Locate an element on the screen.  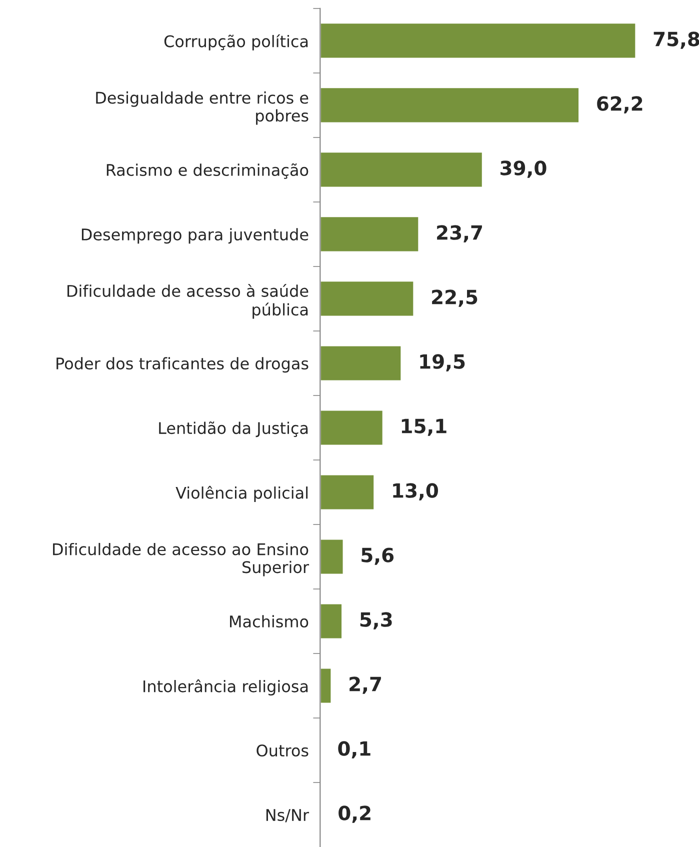
data-label: 15,1 is located at coordinates (424, 427).